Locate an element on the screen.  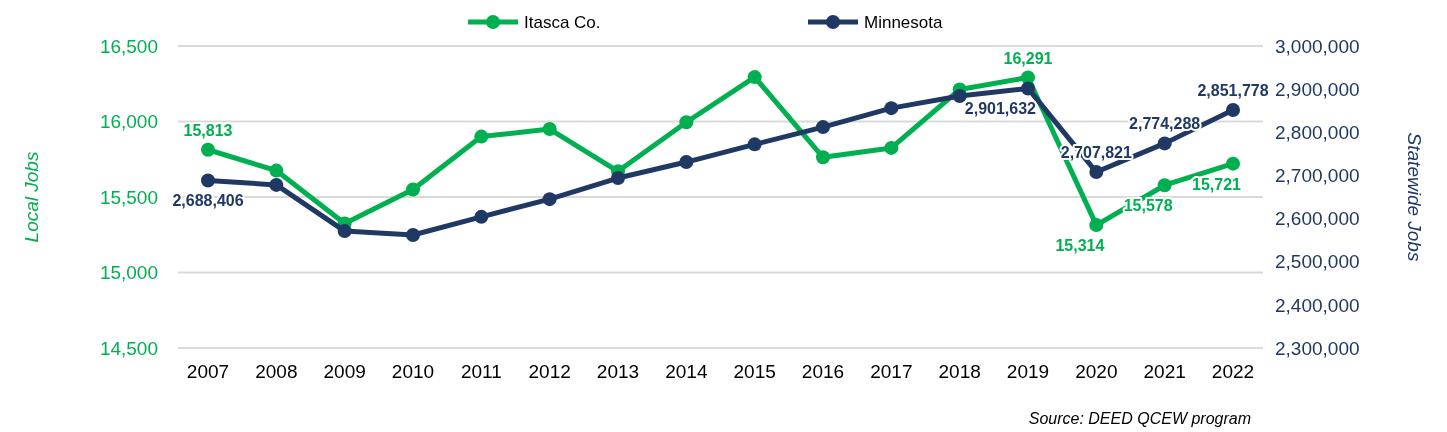
x-tick-label: 2008 is located at coordinates (276, 371).